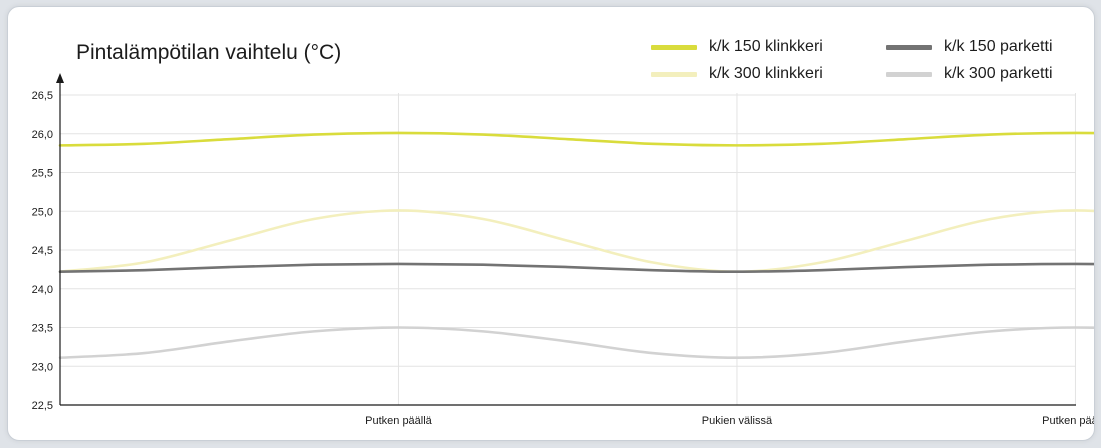 The image size is (1101, 448). Describe the element at coordinates (42, 174) in the screenshot. I see `y-tick-label: 25,5` at that location.